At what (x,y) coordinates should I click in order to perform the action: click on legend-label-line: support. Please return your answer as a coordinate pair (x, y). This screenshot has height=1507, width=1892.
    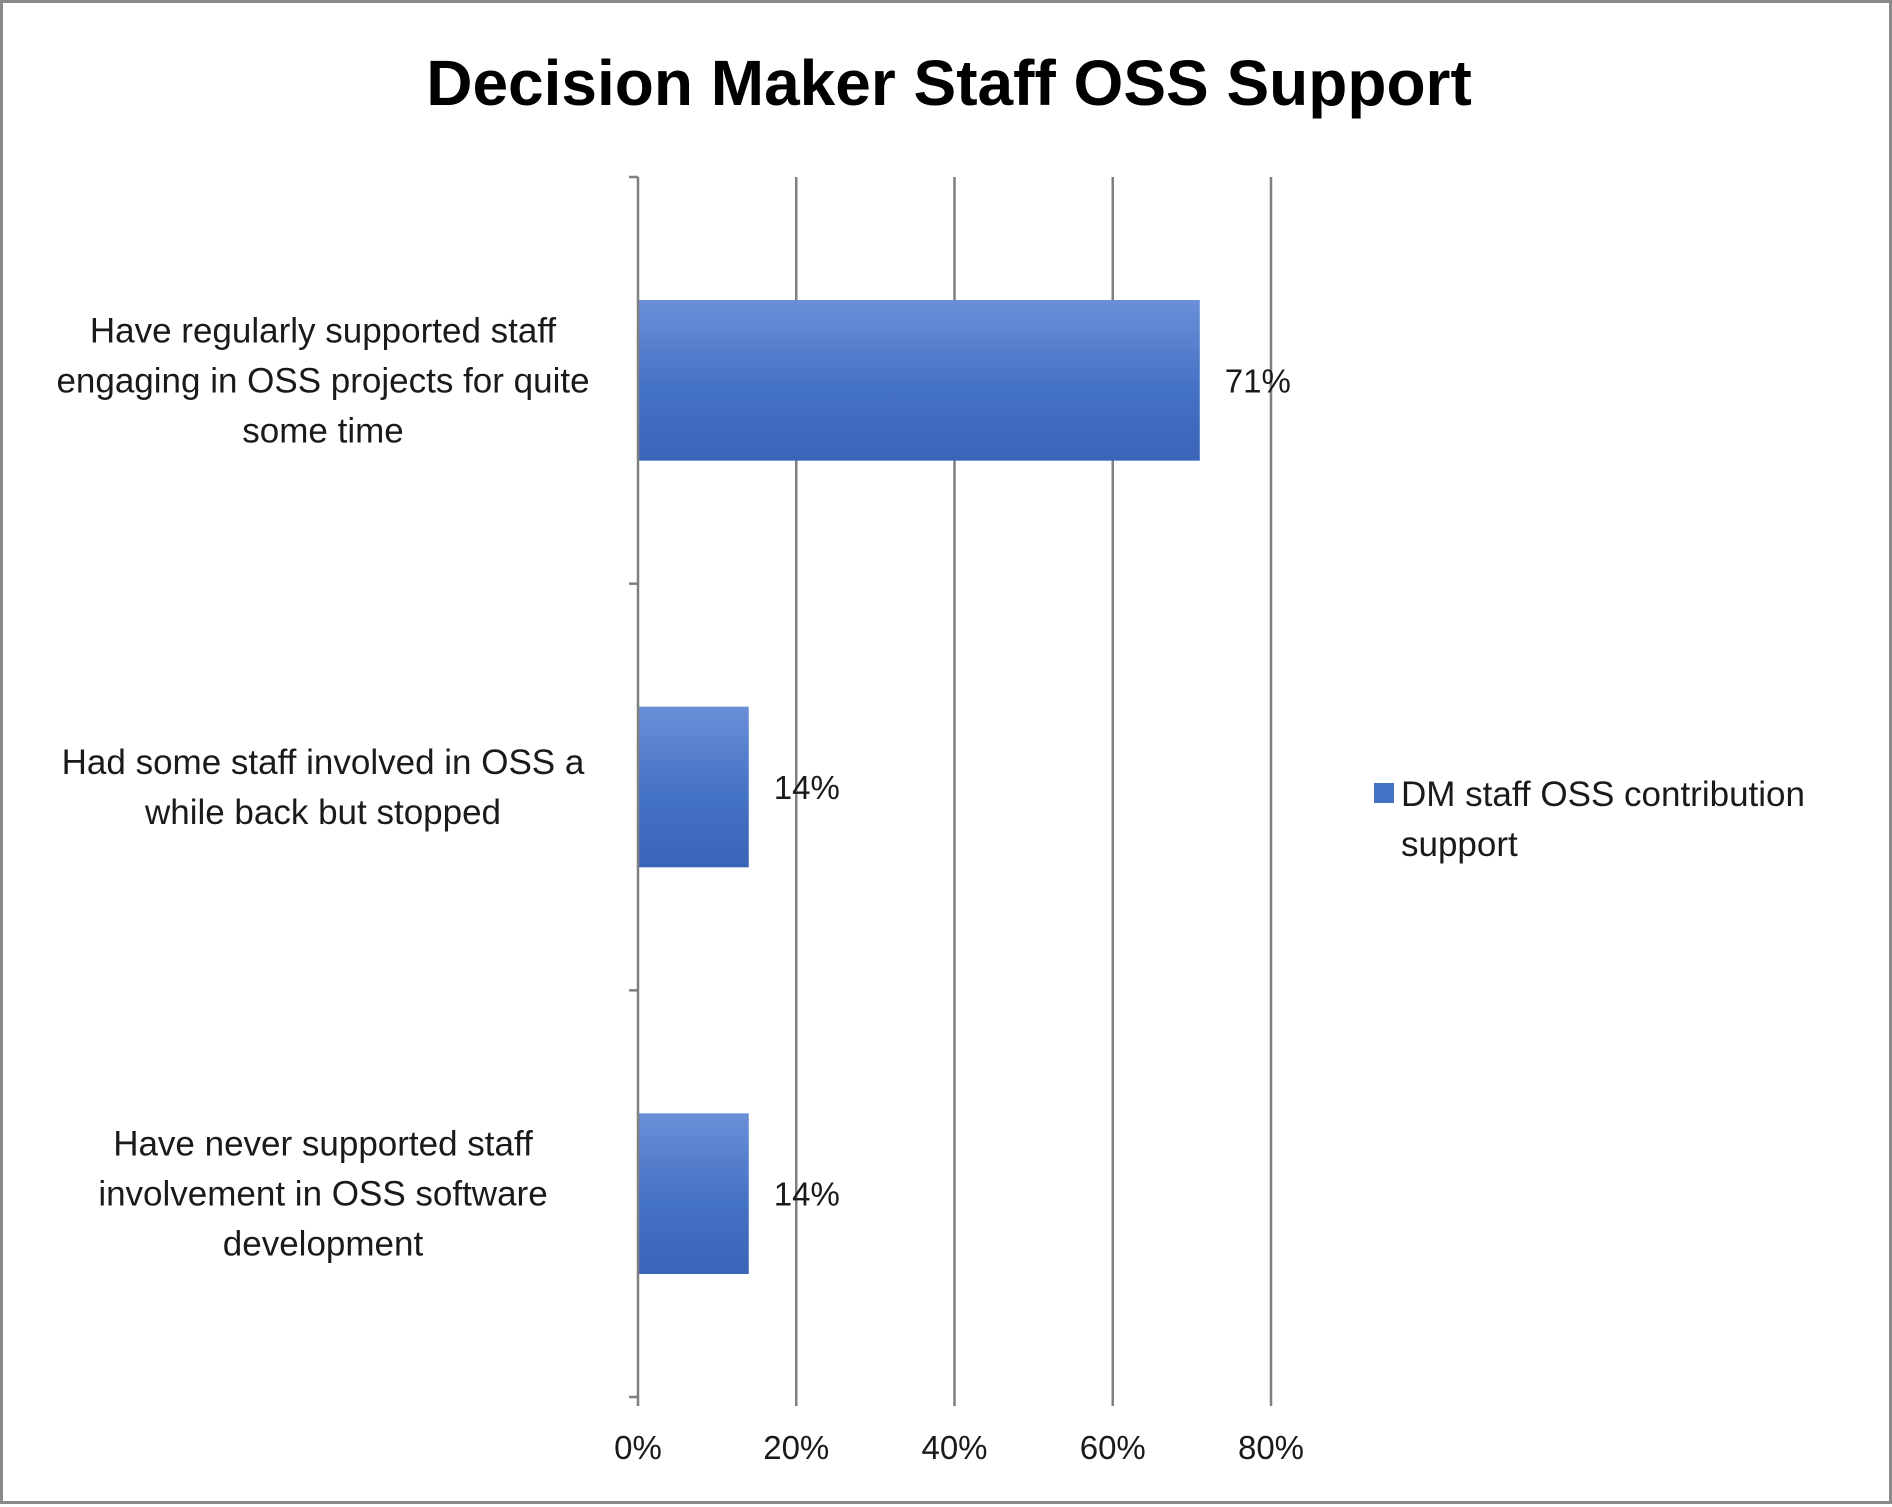
    Looking at the image, I should click on (1459, 844).